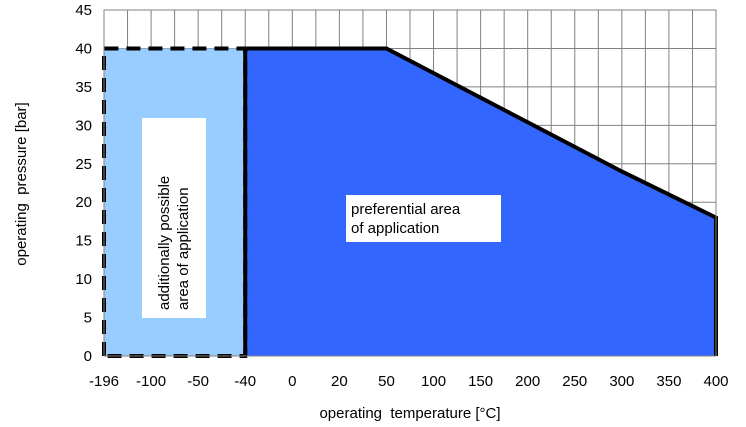 The width and height of the screenshot is (746, 427). I want to click on x-tick-label: 350, so click(668, 381).